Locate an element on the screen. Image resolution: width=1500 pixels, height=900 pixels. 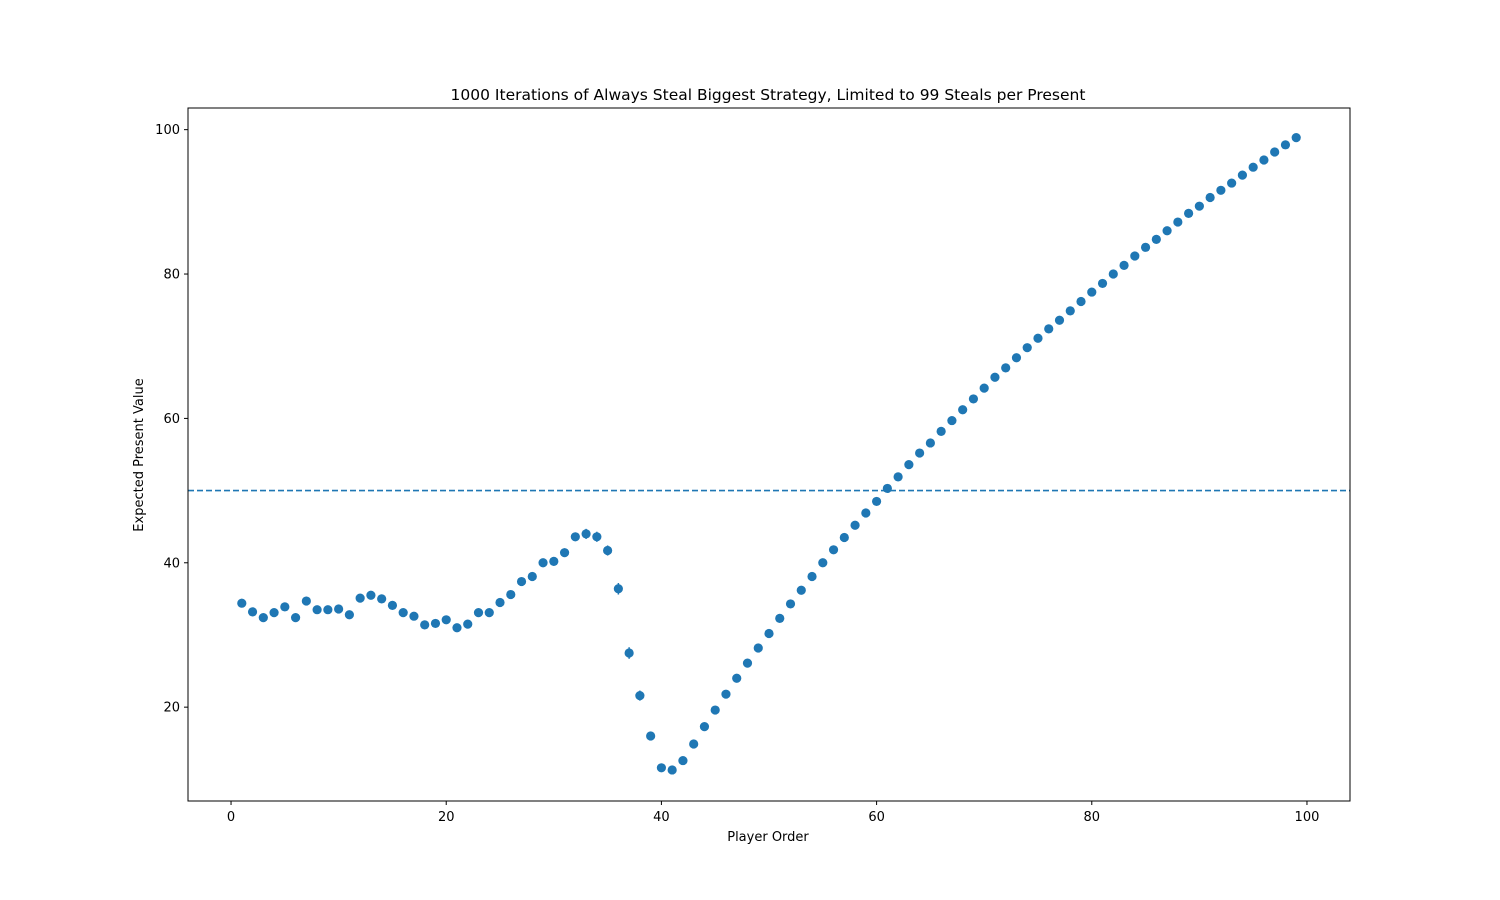
y-tick-label: 40 is located at coordinates (171, 563).